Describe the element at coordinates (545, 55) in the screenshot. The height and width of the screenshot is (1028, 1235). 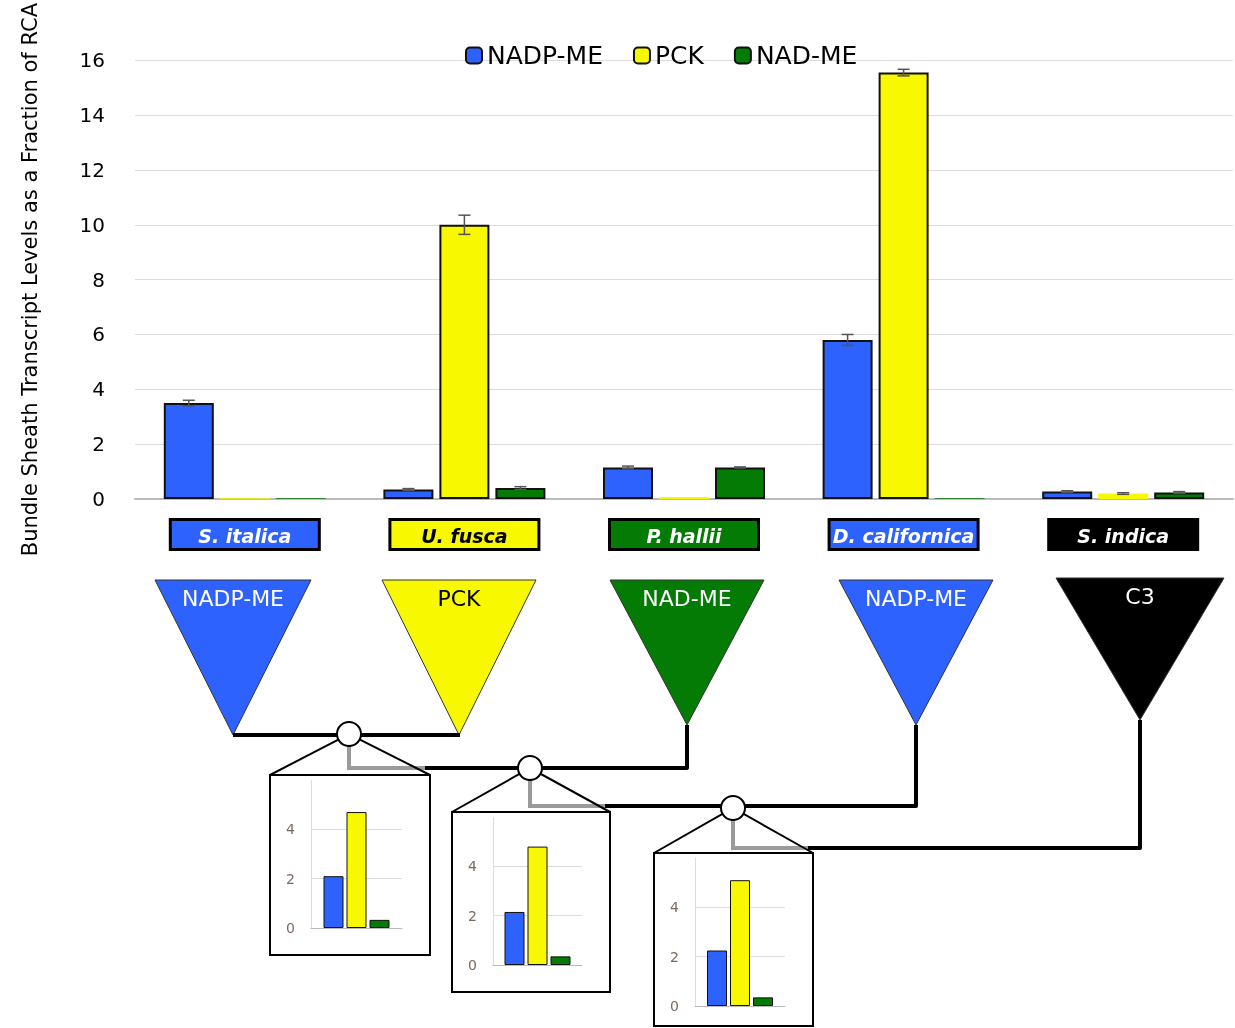
I see `legend-label: NADP-ME` at that location.